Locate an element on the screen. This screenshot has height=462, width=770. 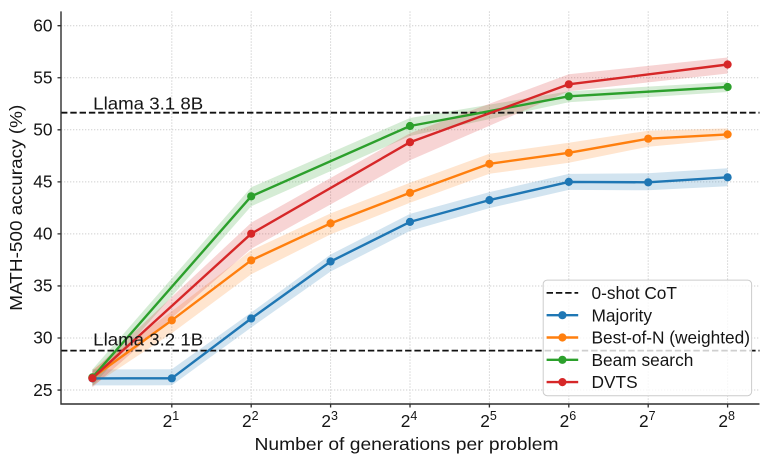
svg-text: Beam search is located at coordinates (643, 360).